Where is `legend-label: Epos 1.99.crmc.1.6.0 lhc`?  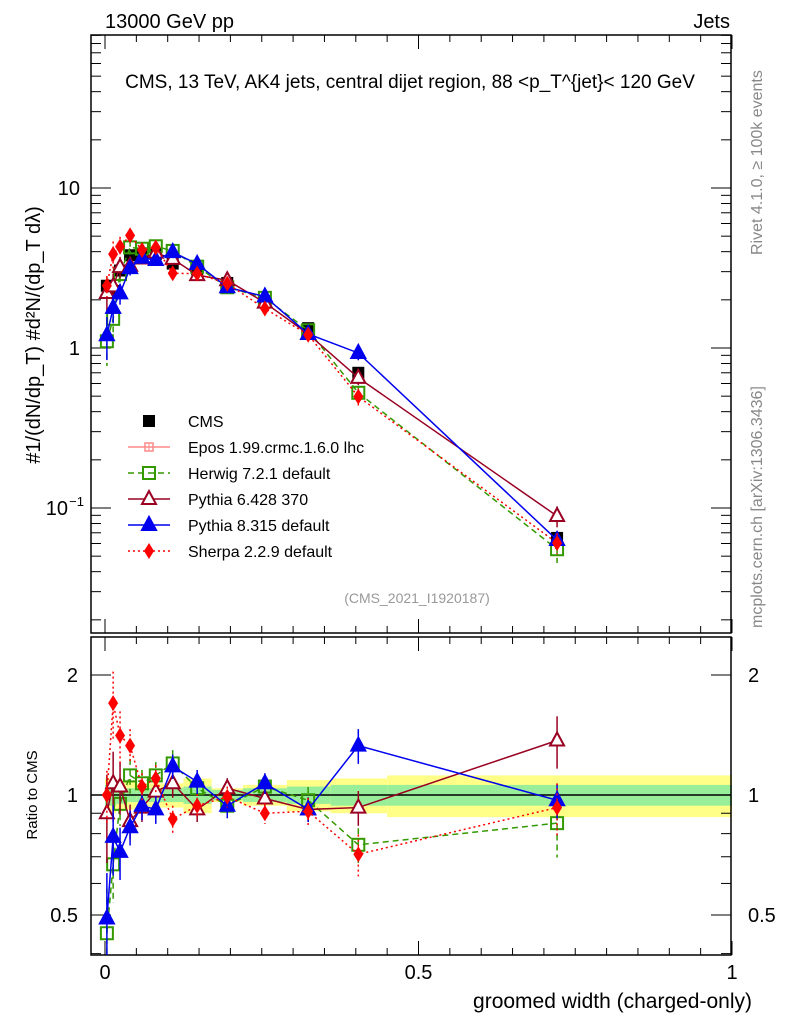 legend-label: Epos 1.99.crmc.1.6.0 lhc is located at coordinates (276, 448).